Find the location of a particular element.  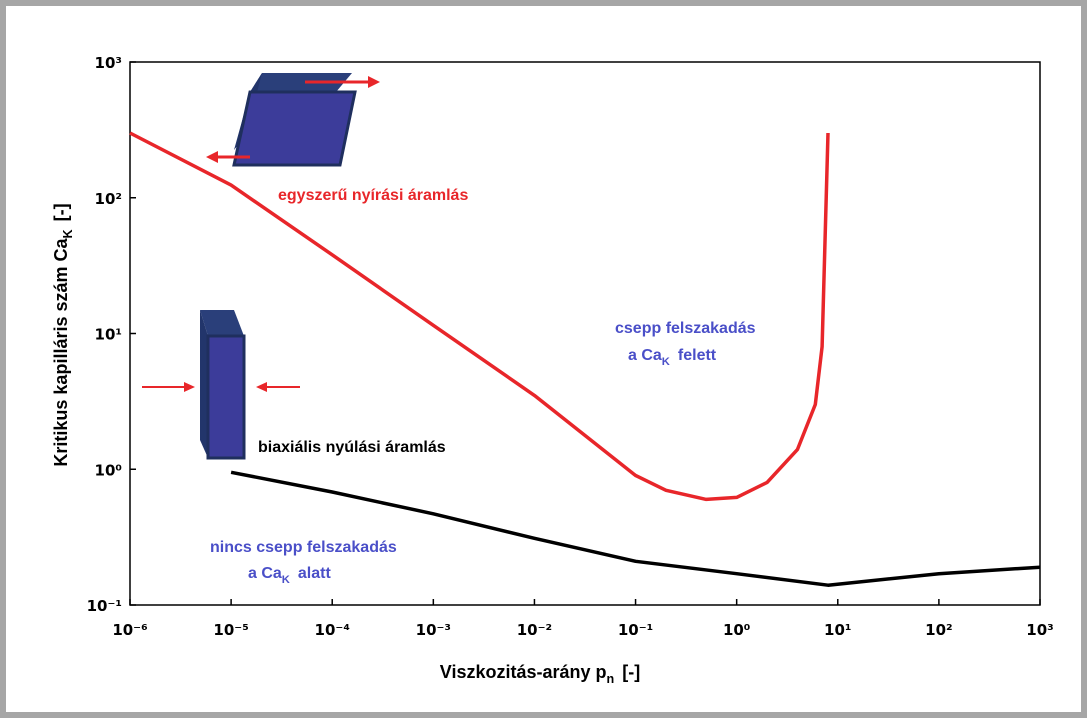

series-line is located at coordinates (635, 528).